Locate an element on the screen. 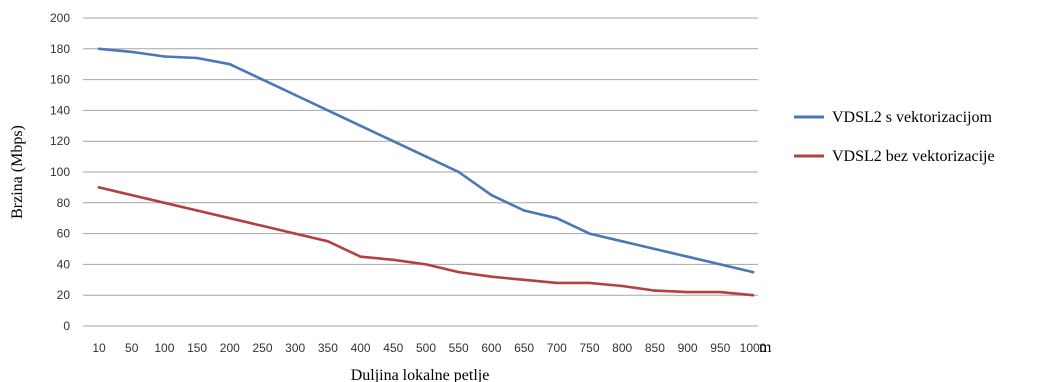 The height and width of the screenshot is (382, 1040). x-tick-label: 1000 is located at coordinates (753, 348).